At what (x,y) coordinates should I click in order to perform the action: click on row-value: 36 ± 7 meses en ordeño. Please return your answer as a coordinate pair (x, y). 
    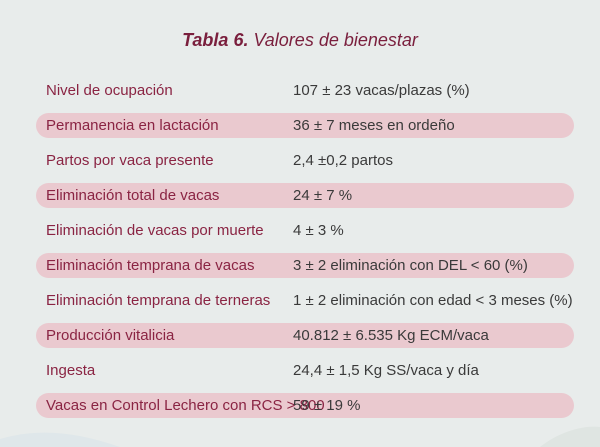
    Looking at the image, I should click on (374, 125).